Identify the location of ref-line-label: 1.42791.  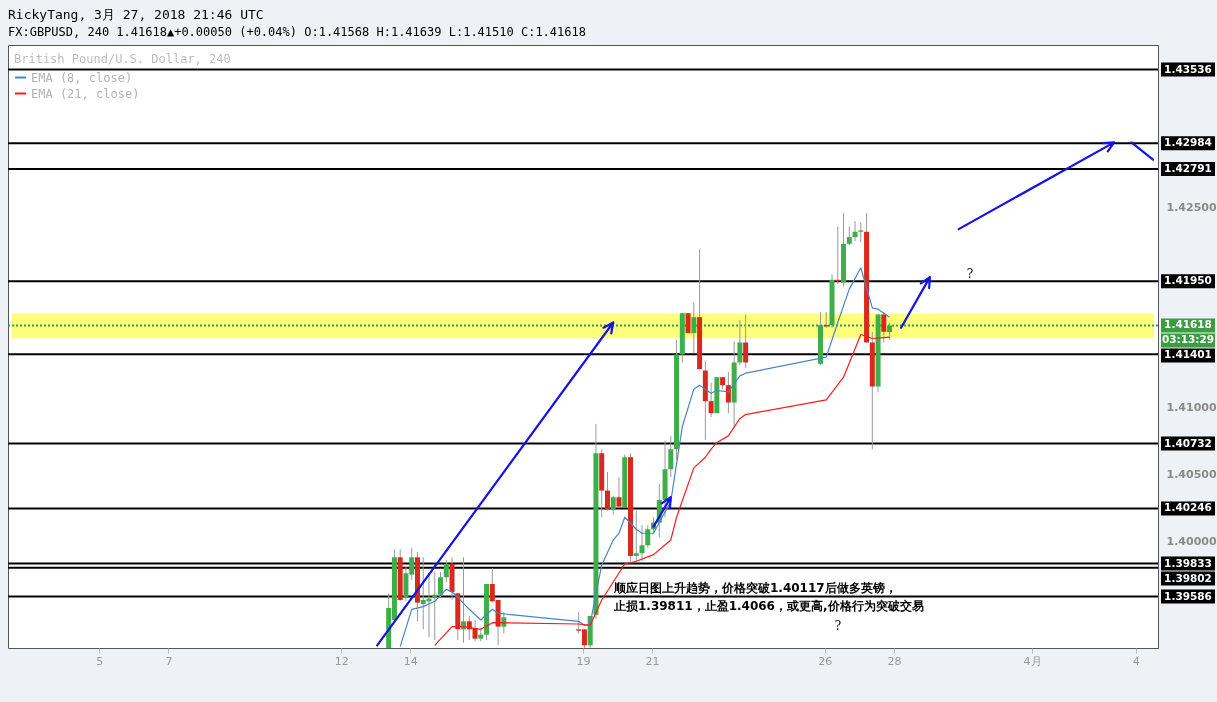
(1188, 167).